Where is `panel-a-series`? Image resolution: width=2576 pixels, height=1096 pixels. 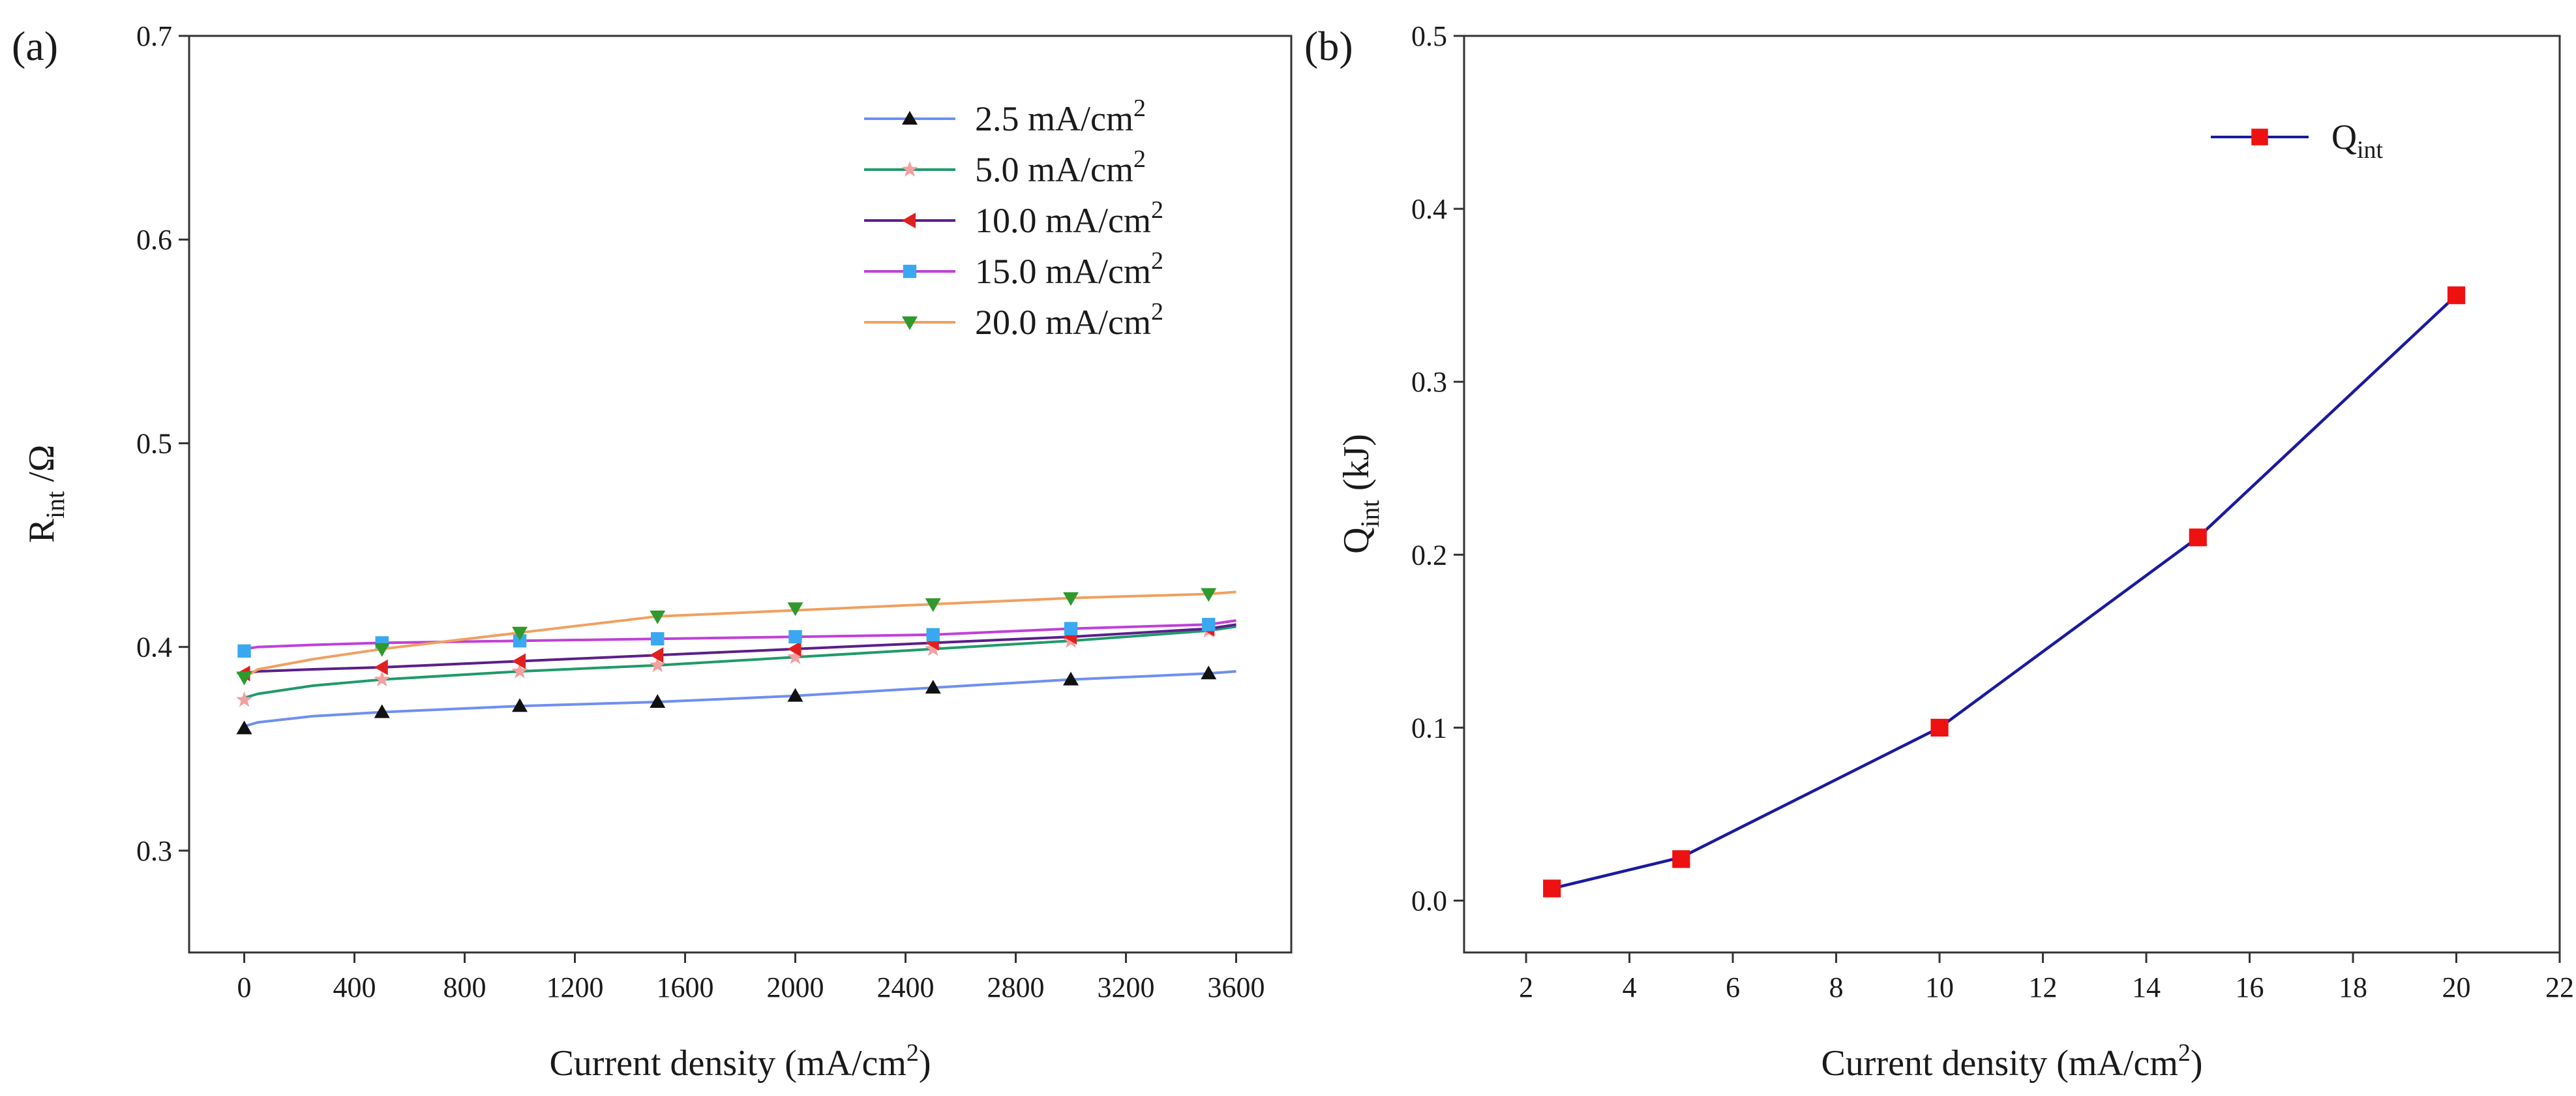 panel-a-series is located at coordinates (735, 661).